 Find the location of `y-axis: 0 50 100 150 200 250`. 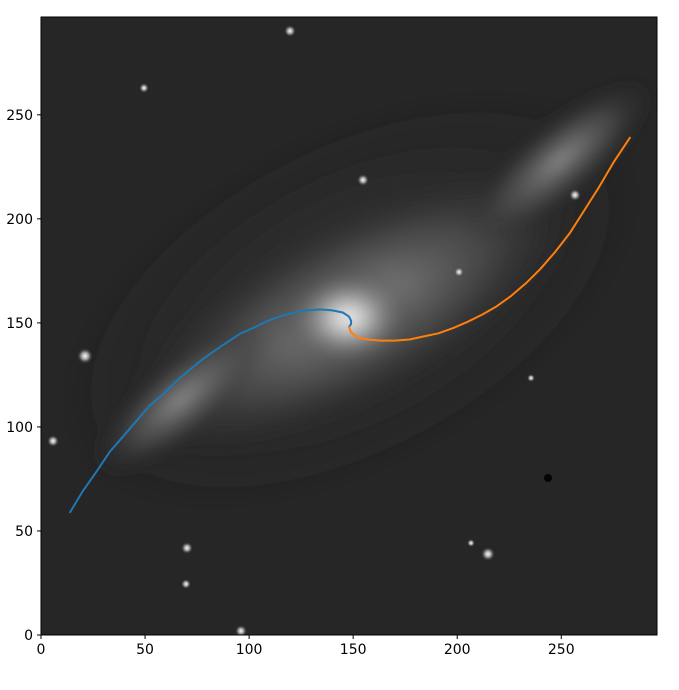

y-axis: 0 50 100 150 200 250 is located at coordinates (23, 376).